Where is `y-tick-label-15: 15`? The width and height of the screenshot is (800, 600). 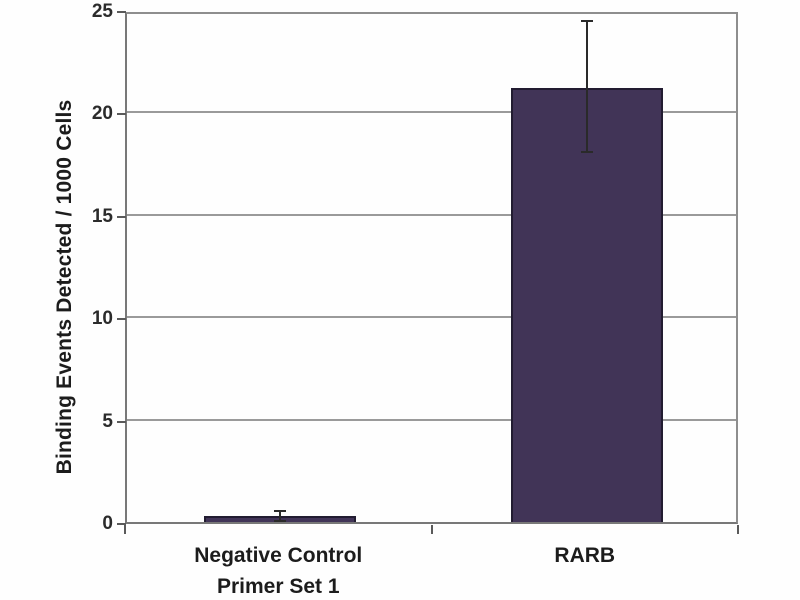
y-tick-label-15: 15 is located at coordinates (102, 216).